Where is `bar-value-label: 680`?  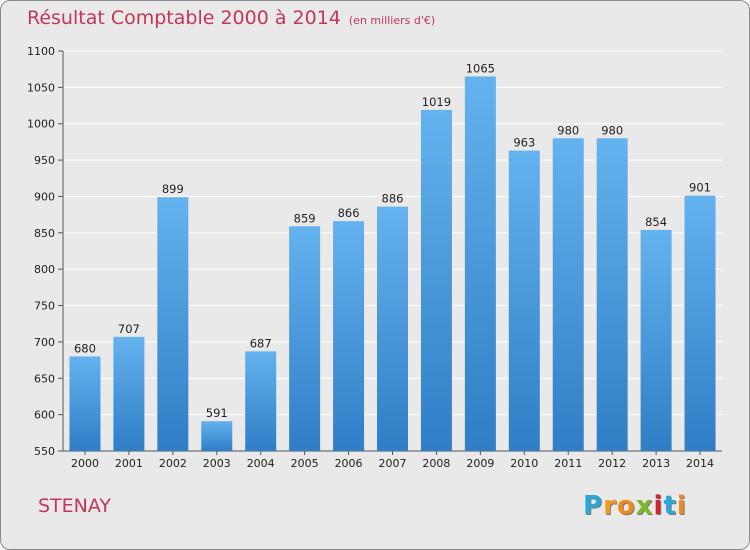 bar-value-label: 680 is located at coordinates (85, 348).